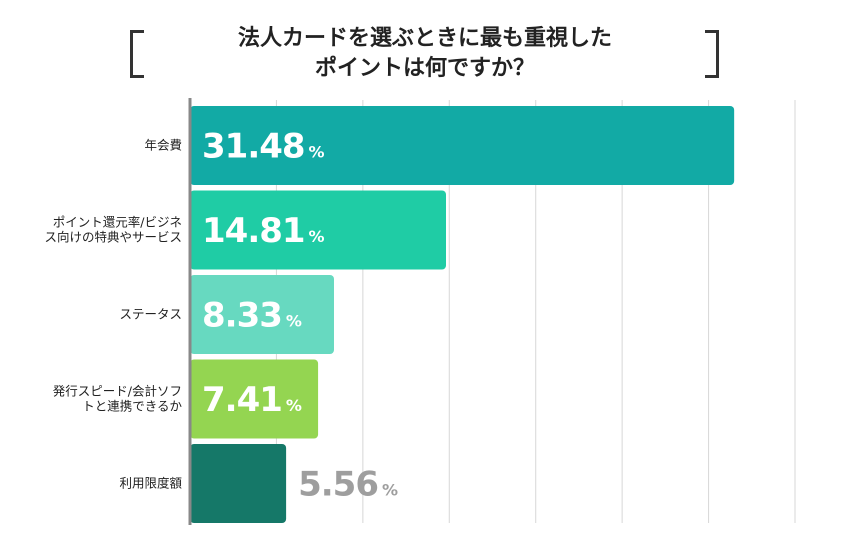 The height and width of the screenshot is (560, 850). What do you see at coordinates (150, 314) in the screenshot?
I see `category-label: ステータス` at bounding box center [150, 314].